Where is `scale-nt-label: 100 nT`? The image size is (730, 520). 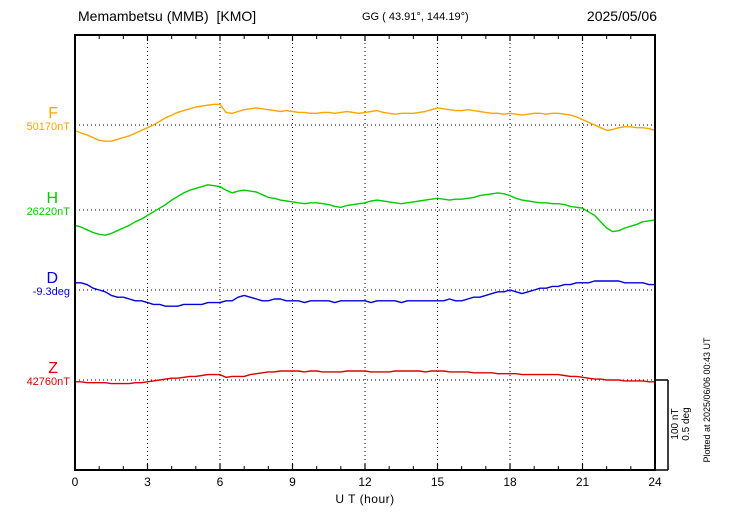
scale-nt-label: 100 nT is located at coordinates (675, 424).